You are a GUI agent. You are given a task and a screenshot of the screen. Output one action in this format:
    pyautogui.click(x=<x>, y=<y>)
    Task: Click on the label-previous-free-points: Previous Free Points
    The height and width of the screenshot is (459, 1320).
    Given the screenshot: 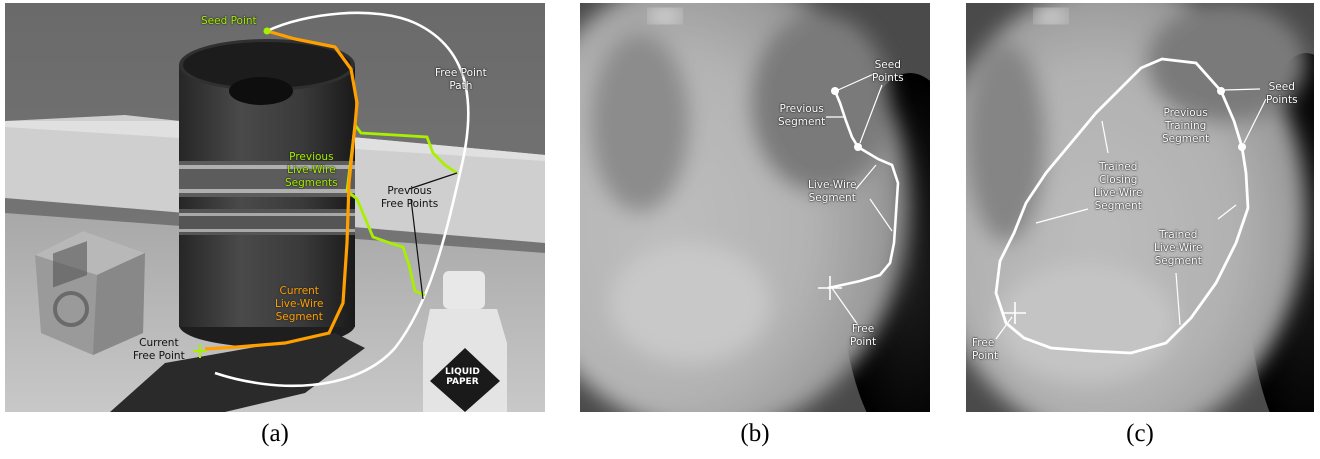 What is the action you would take?
    pyautogui.click(x=410, y=197)
    